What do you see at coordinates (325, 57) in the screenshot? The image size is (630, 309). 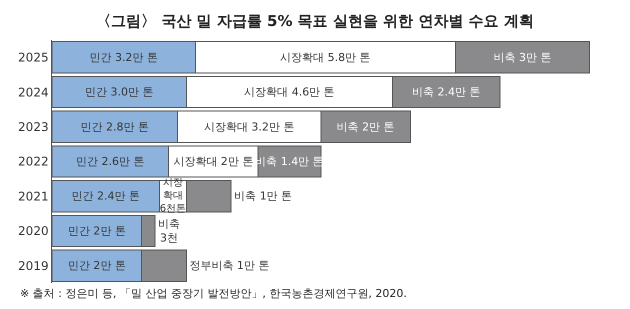 I see `data-label: 시장확대 5.8만 톤` at bounding box center [325, 57].